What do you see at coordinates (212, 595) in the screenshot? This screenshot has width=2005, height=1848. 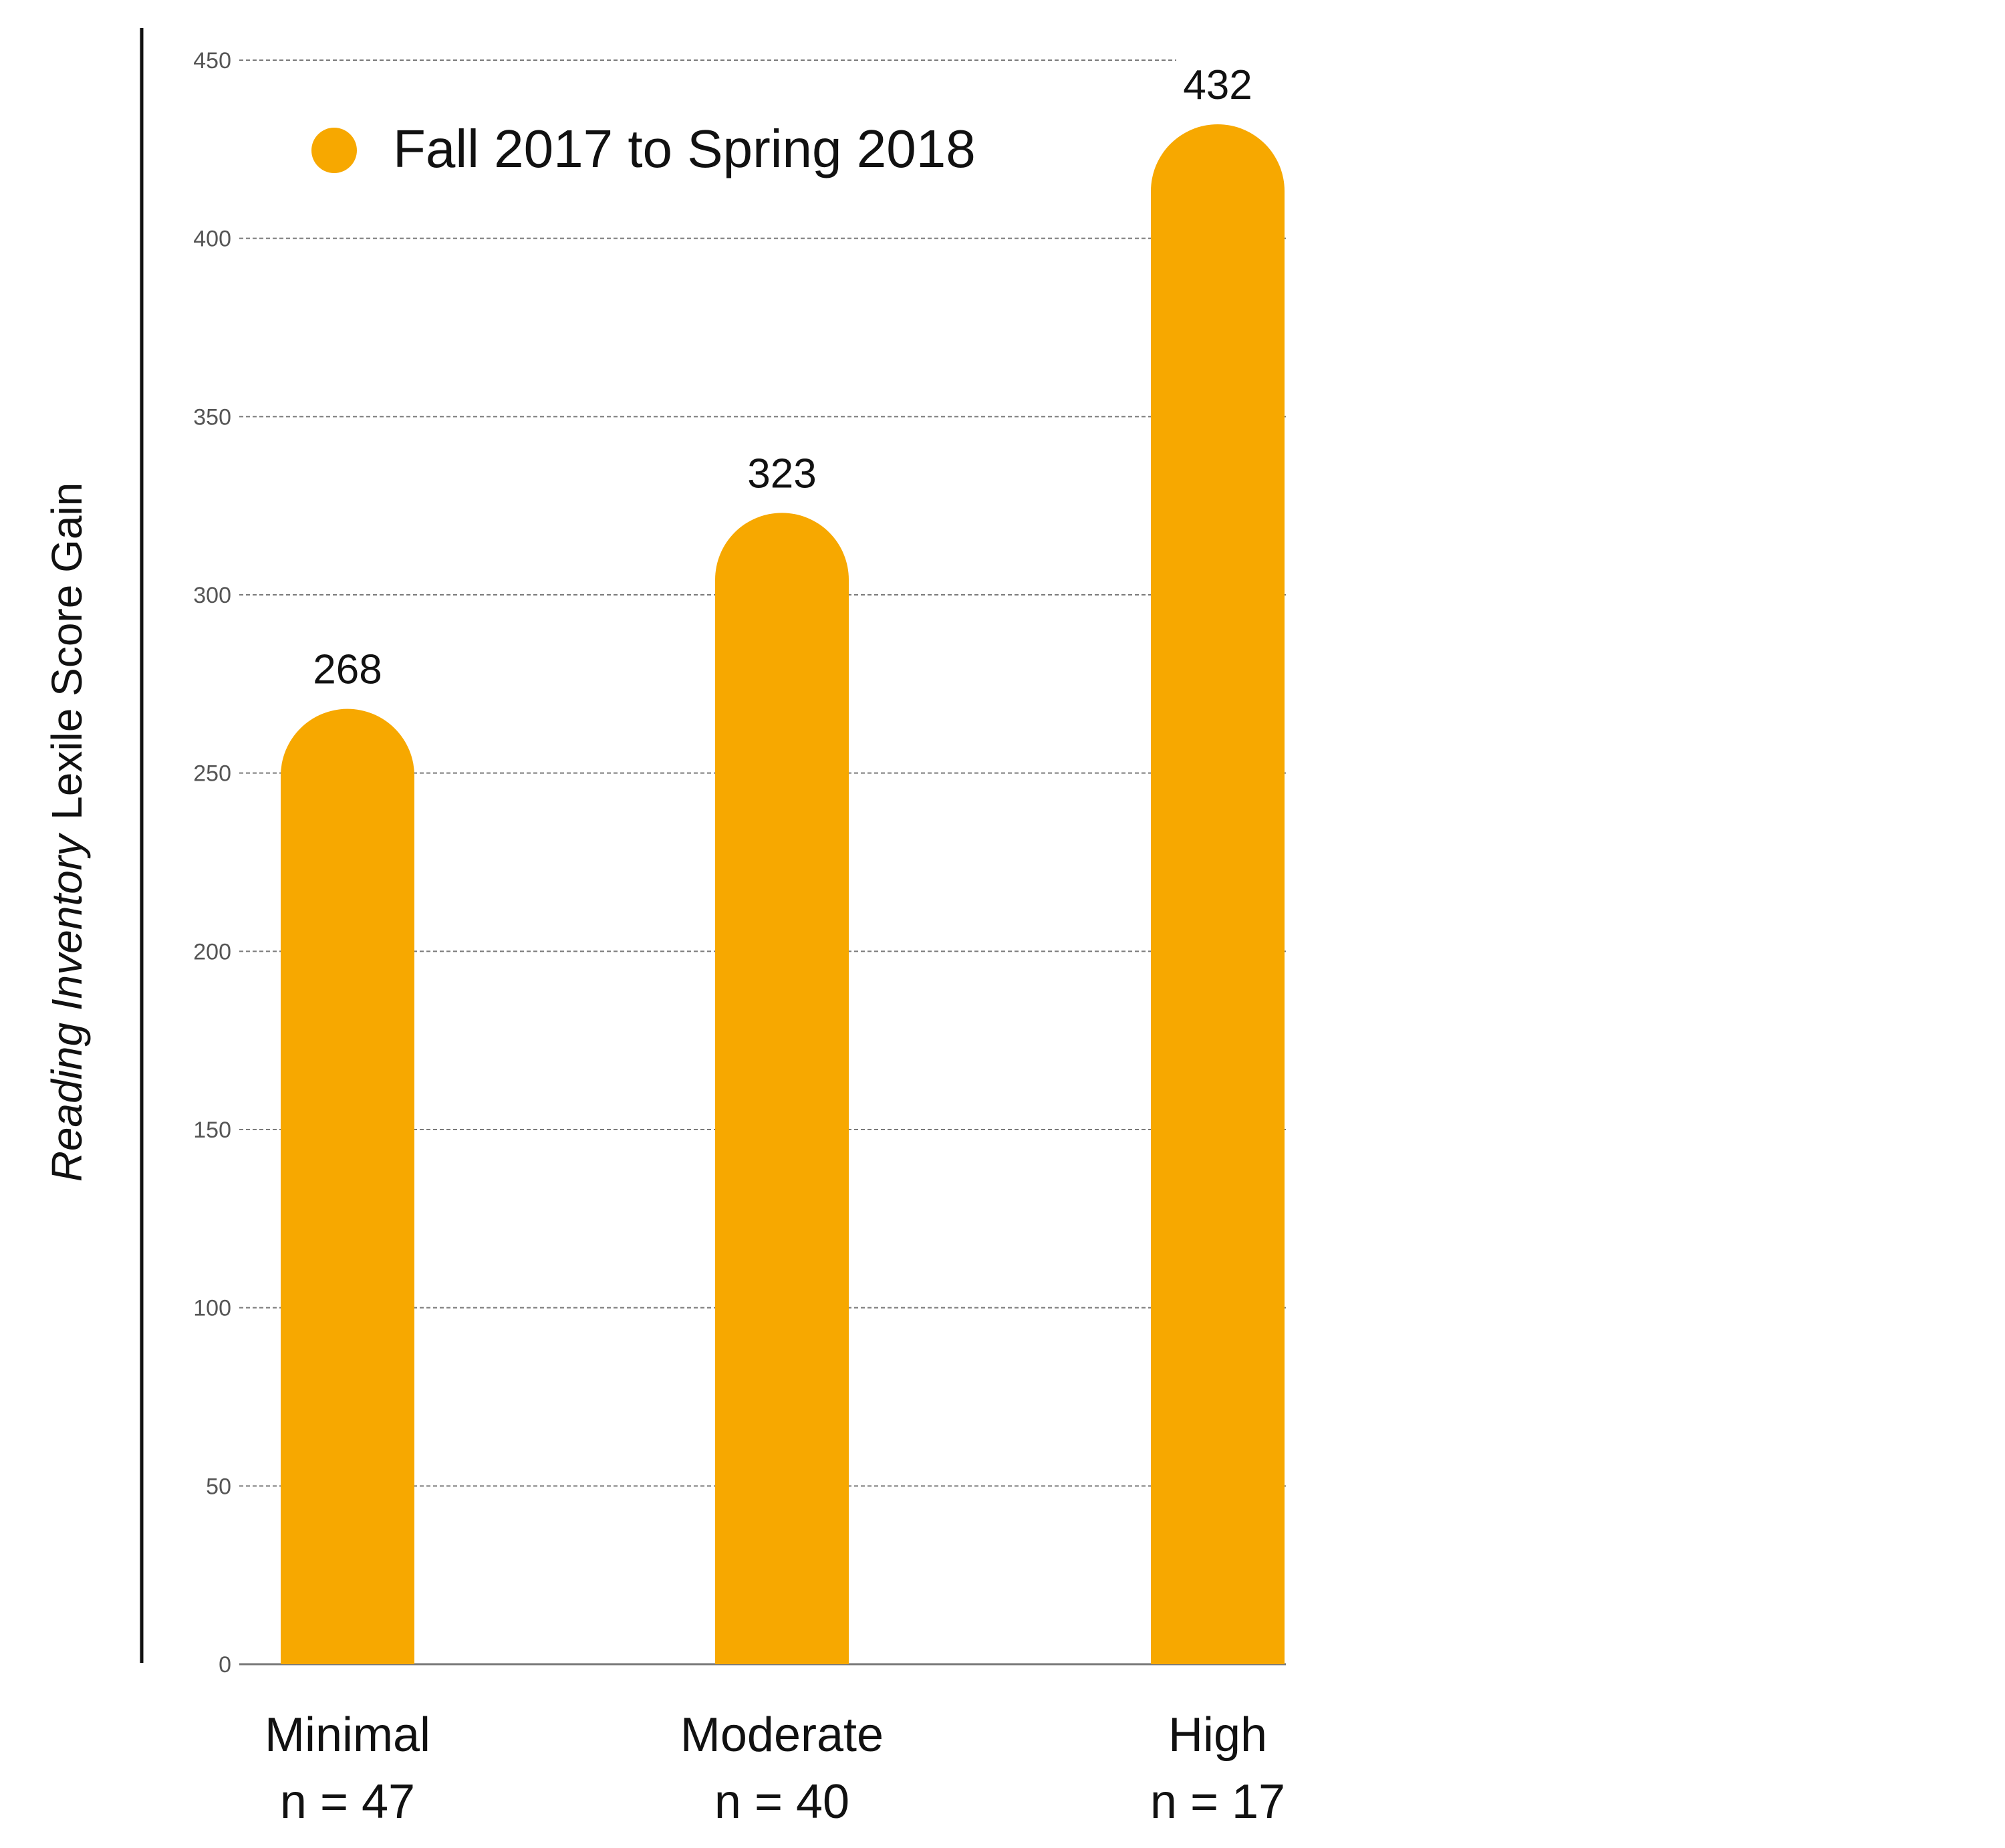 I see `y-tick-label: 300` at bounding box center [212, 595].